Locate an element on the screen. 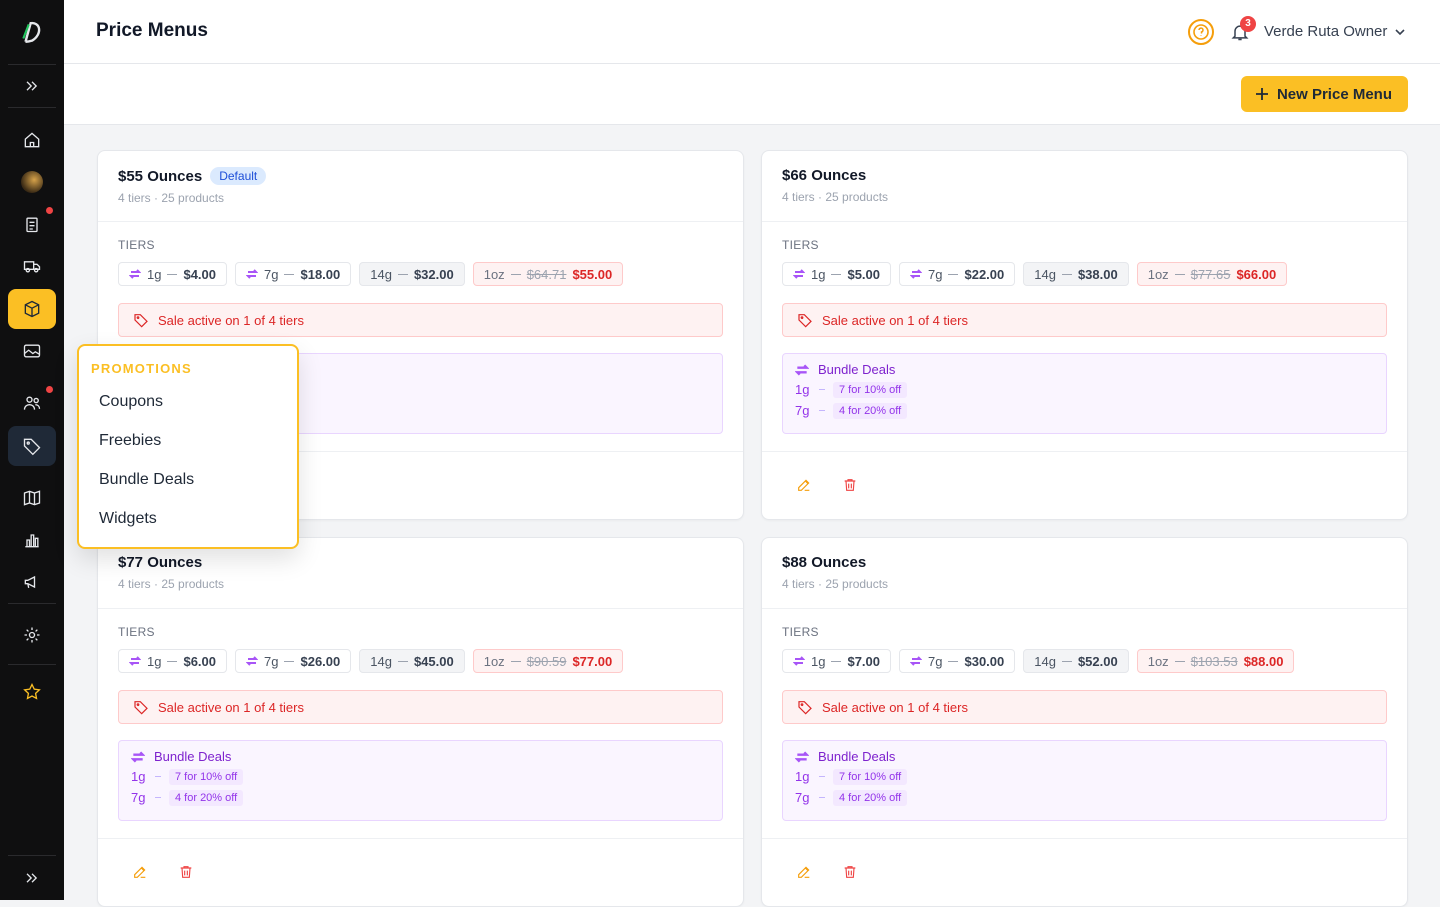  tier-chip: 7g $30.00 is located at coordinates (957, 661).